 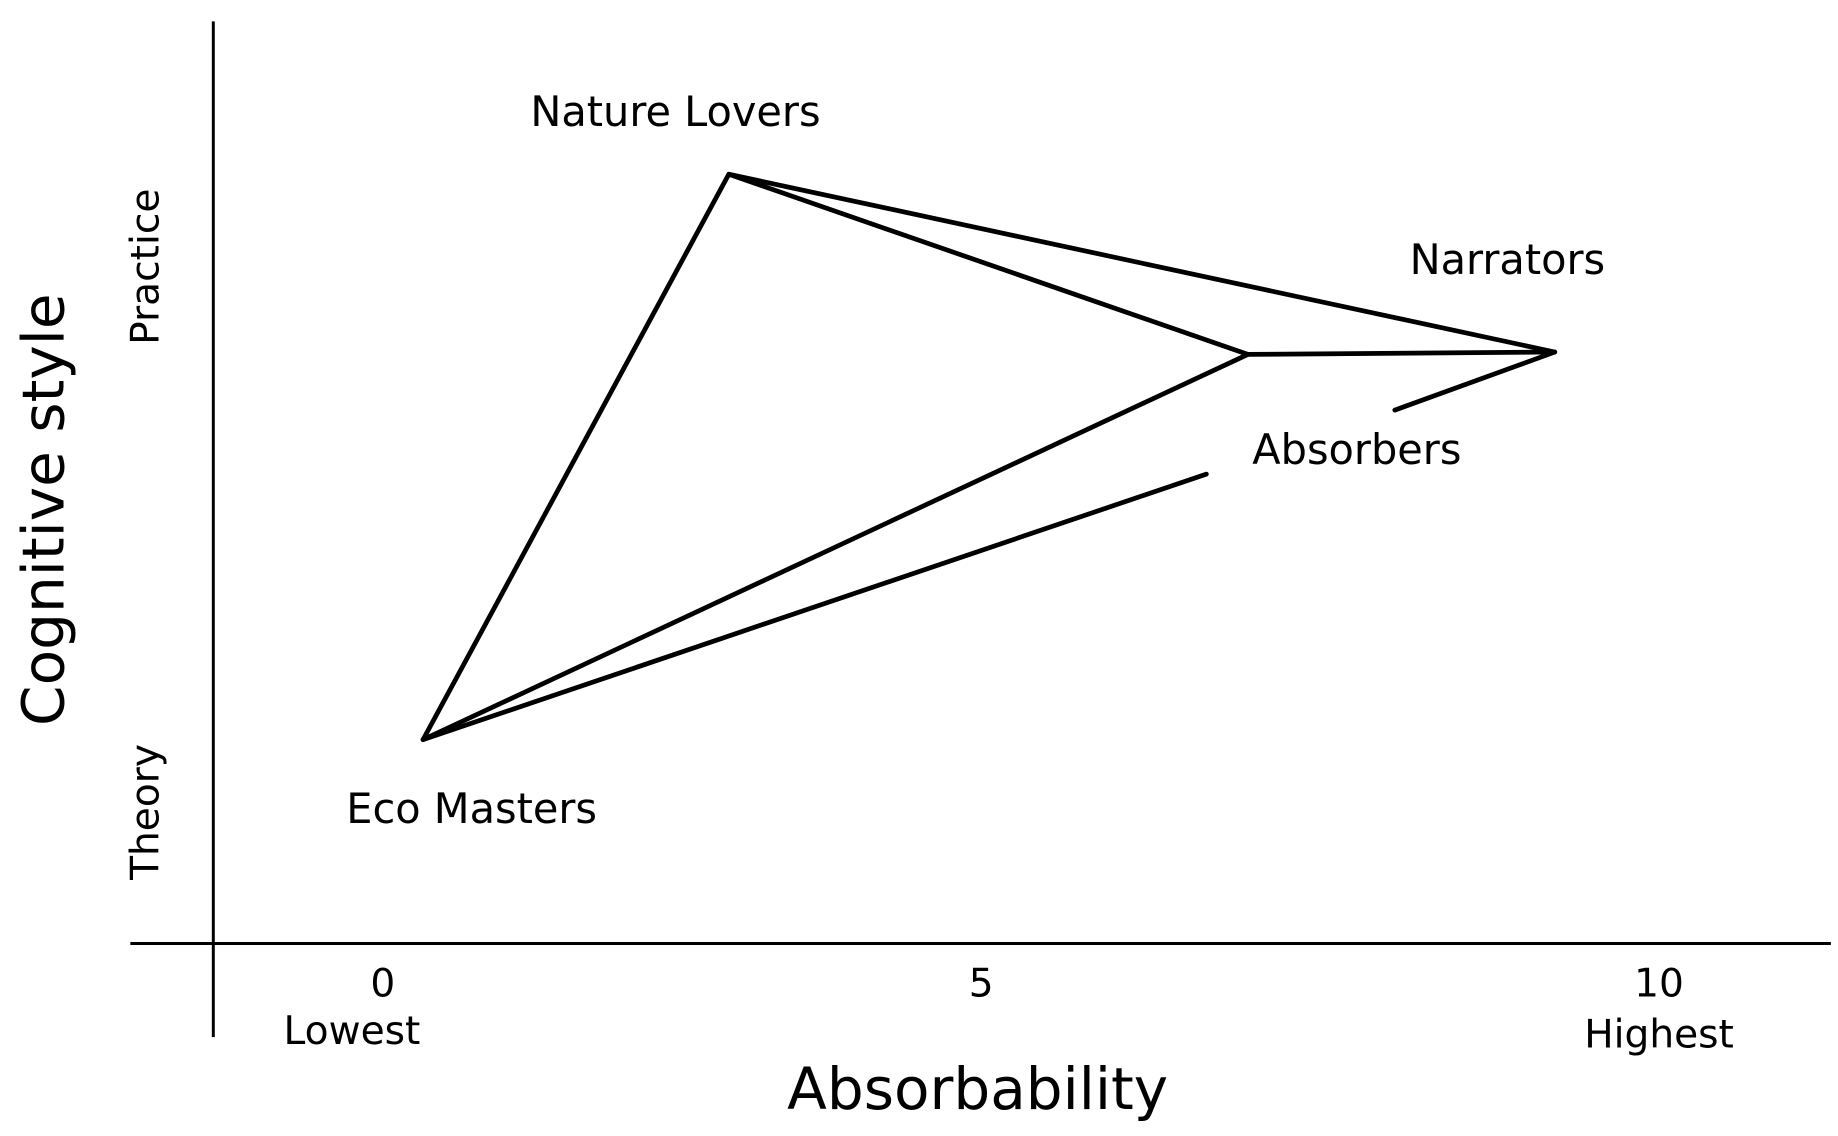 I want to click on x-tick-label: 0, so click(x=382, y=984).